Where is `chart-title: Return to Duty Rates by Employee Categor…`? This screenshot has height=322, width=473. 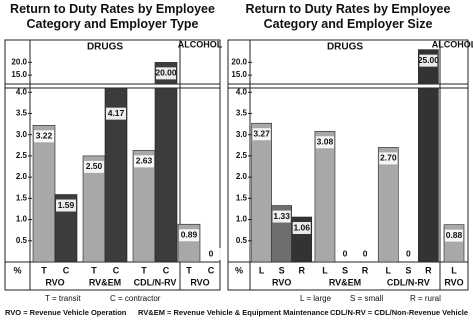
chart-title: Return to Duty Rates by Employee Categor… is located at coordinates (348, 16).